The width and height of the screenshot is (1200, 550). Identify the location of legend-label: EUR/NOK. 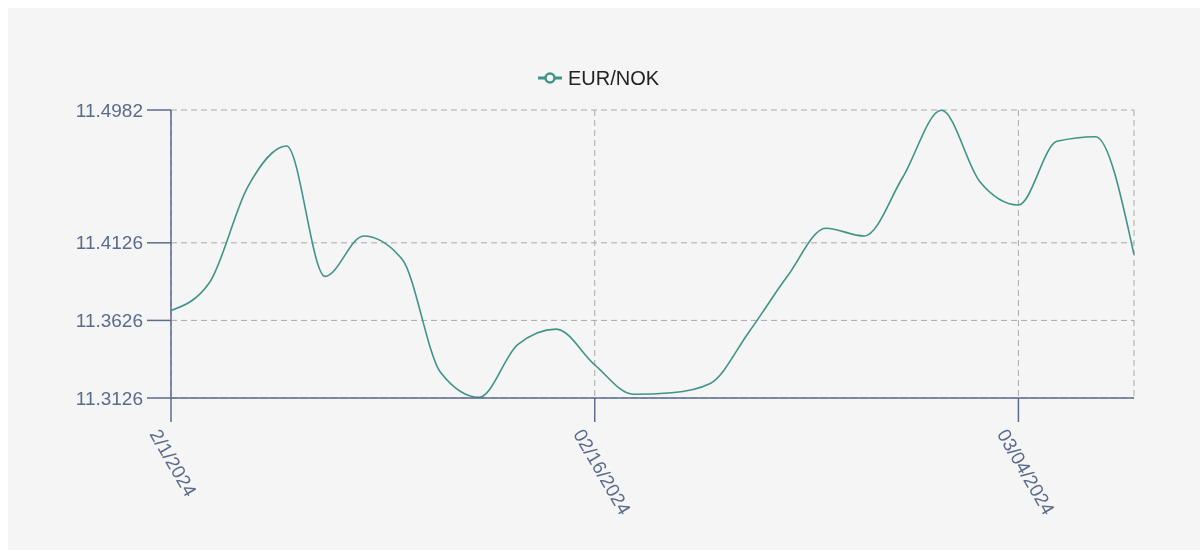
(614, 78).